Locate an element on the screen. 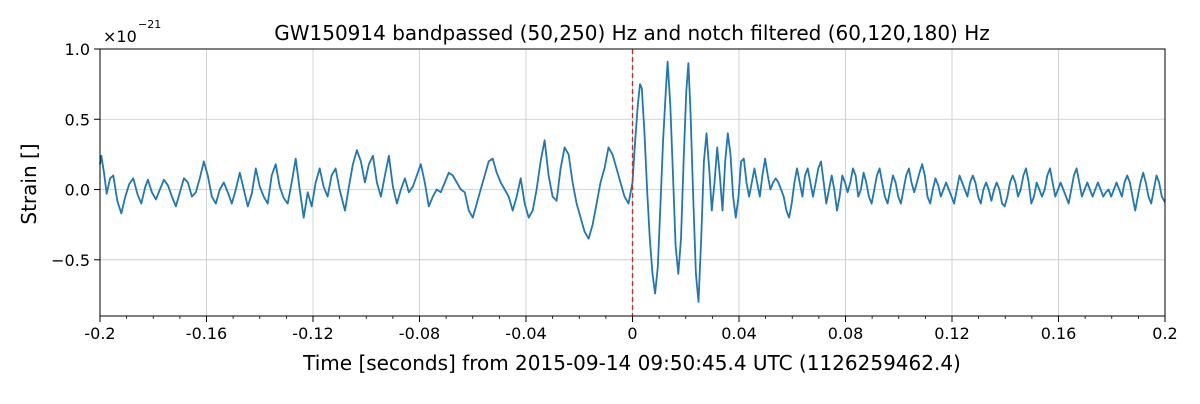 This screenshot has height=404, width=1200. x-tick-label: -0.16 is located at coordinates (206, 333).